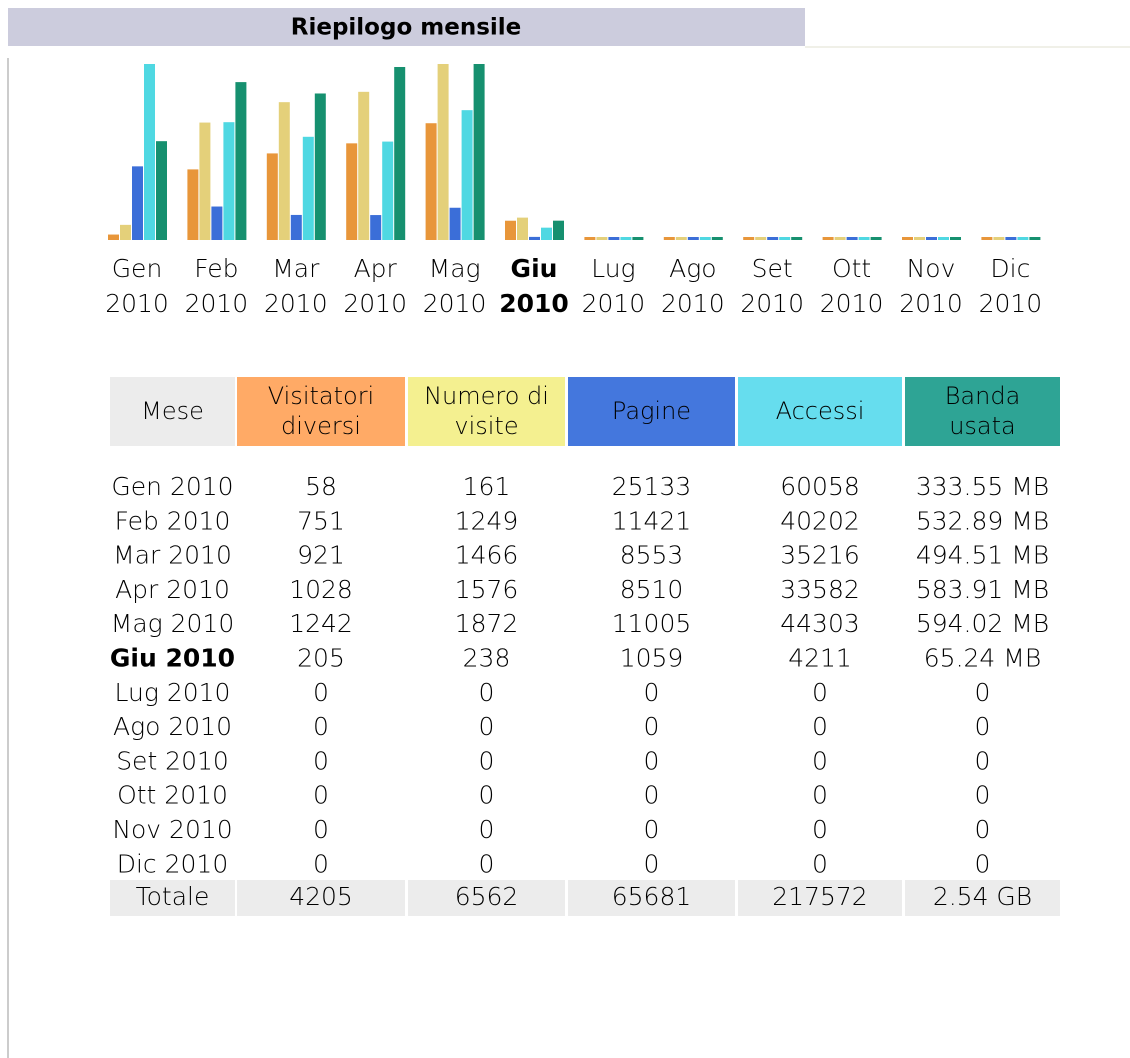 Image resolution: width=1130 pixels, height=1058 pixels. Describe the element at coordinates (982, 426) in the screenshot. I see `column-header: usata` at that location.